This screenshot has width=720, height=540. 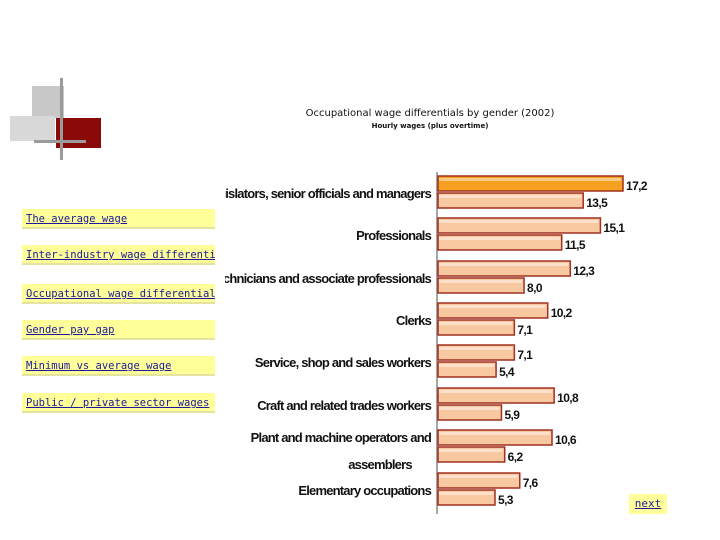 I want to click on next-button: next, so click(x=648, y=504).